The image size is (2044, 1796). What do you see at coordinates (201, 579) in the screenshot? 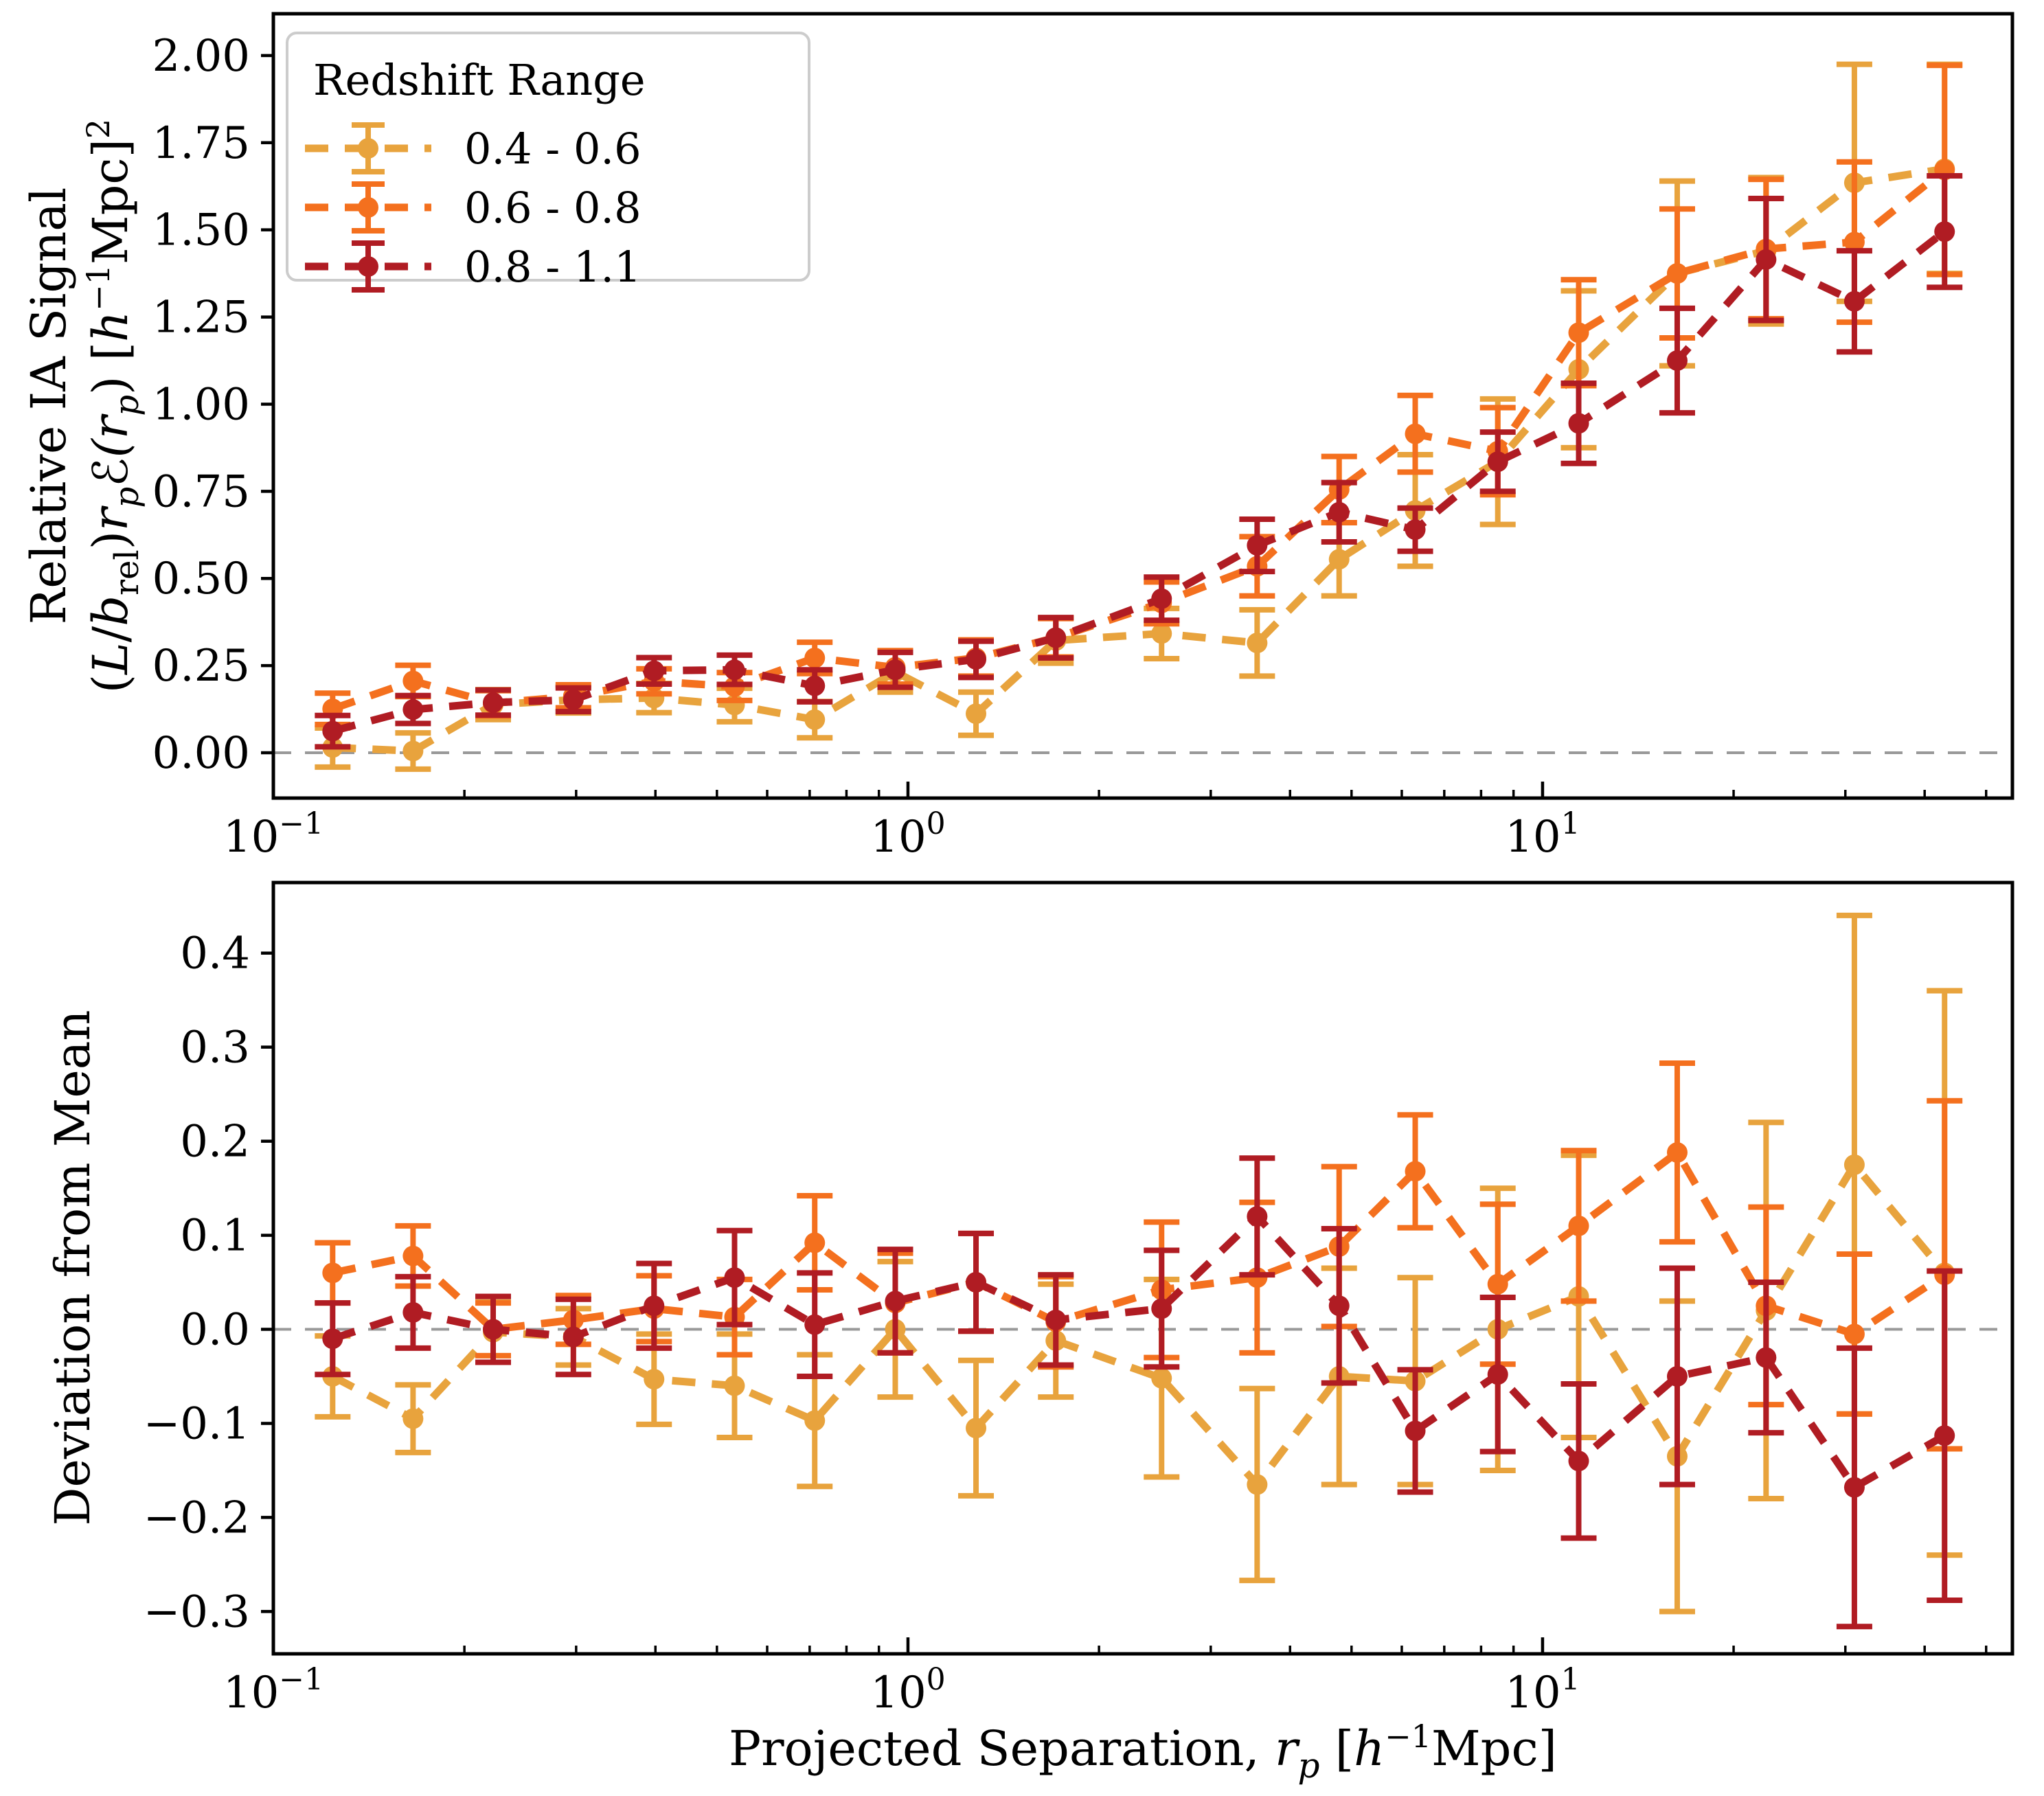
I see `y-tick-label: 0.50` at bounding box center [201, 579].